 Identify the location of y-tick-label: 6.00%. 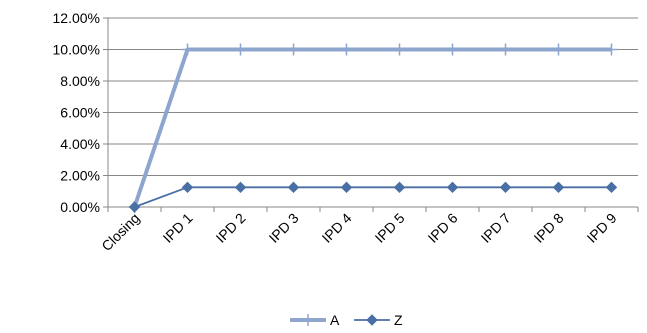
(80, 113).